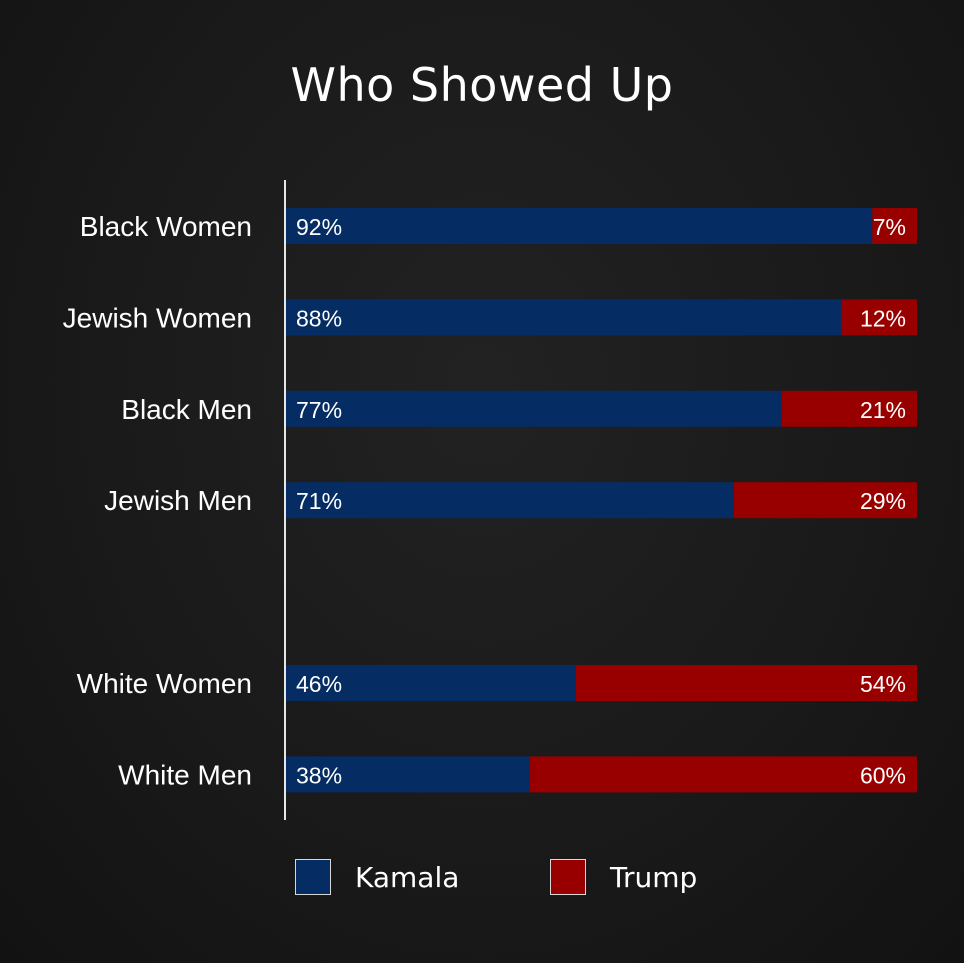 Image resolution: width=964 pixels, height=963 pixels. What do you see at coordinates (166, 226) in the screenshot?
I see `category-label-black-women: Black Women` at bounding box center [166, 226].